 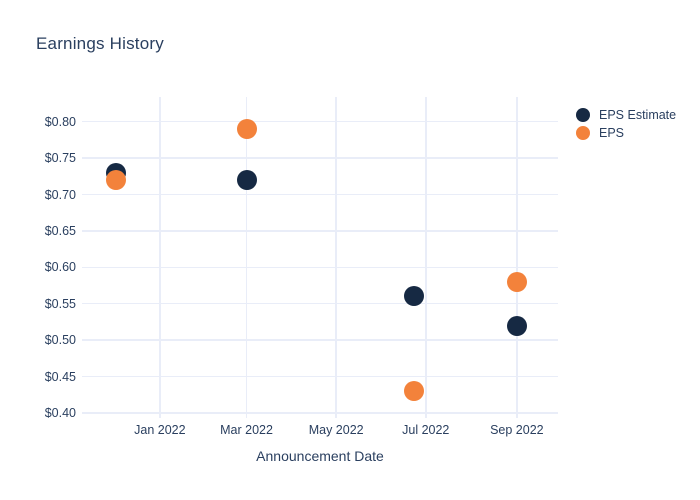 What do you see at coordinates (60, 230) in the screenshot?
I see `y-tick-label: $0.65` at bounding box center [60, 230].